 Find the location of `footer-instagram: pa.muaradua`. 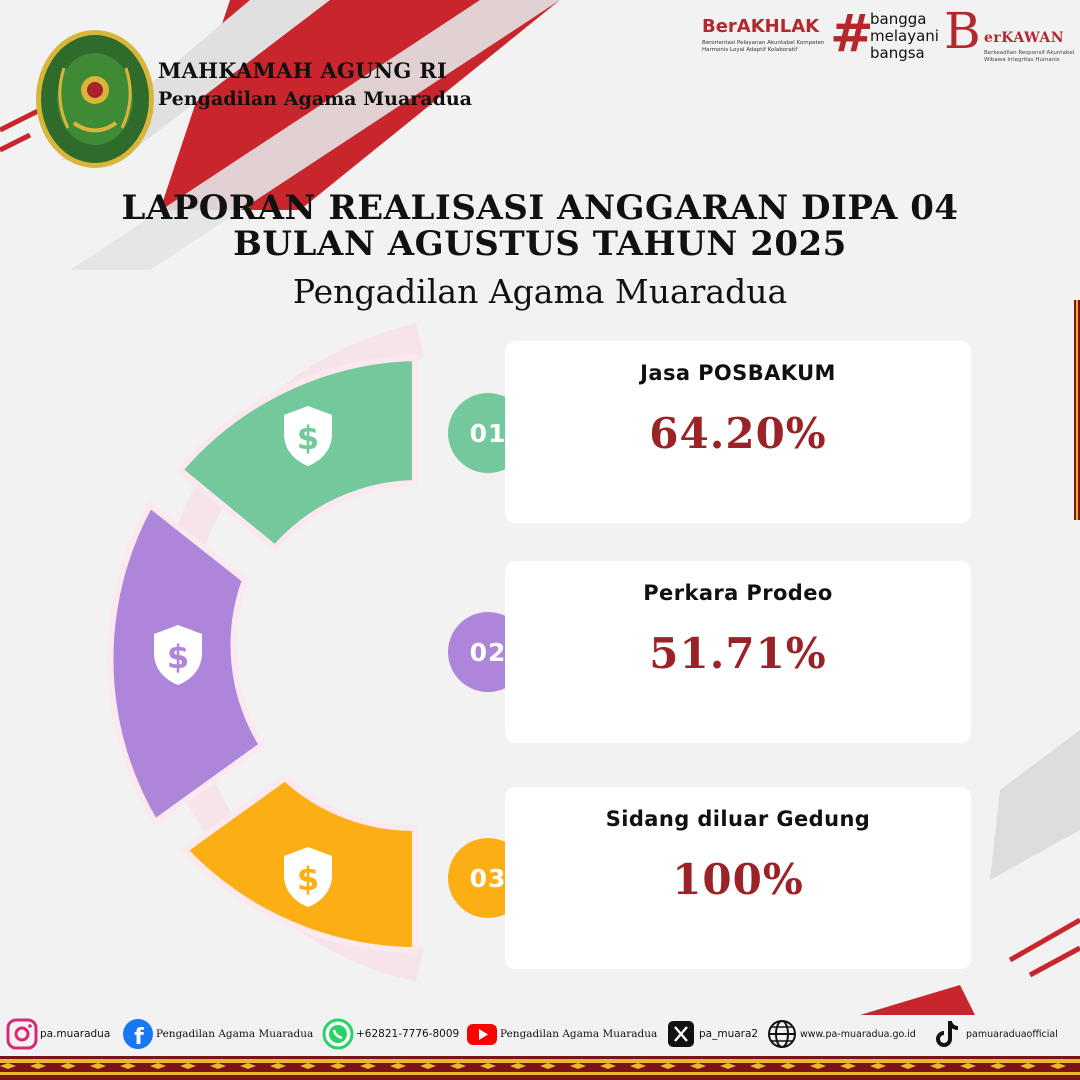

footer-instagram: pa.muaradua is located at coordinates (58, 1034).